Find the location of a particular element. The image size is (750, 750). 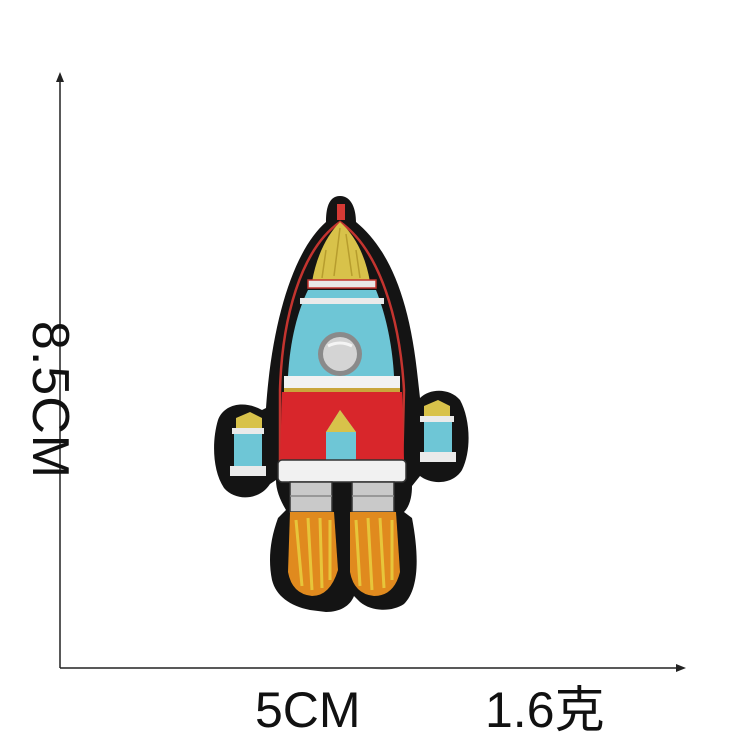

rocket-base is located at coordinates (342, 471).